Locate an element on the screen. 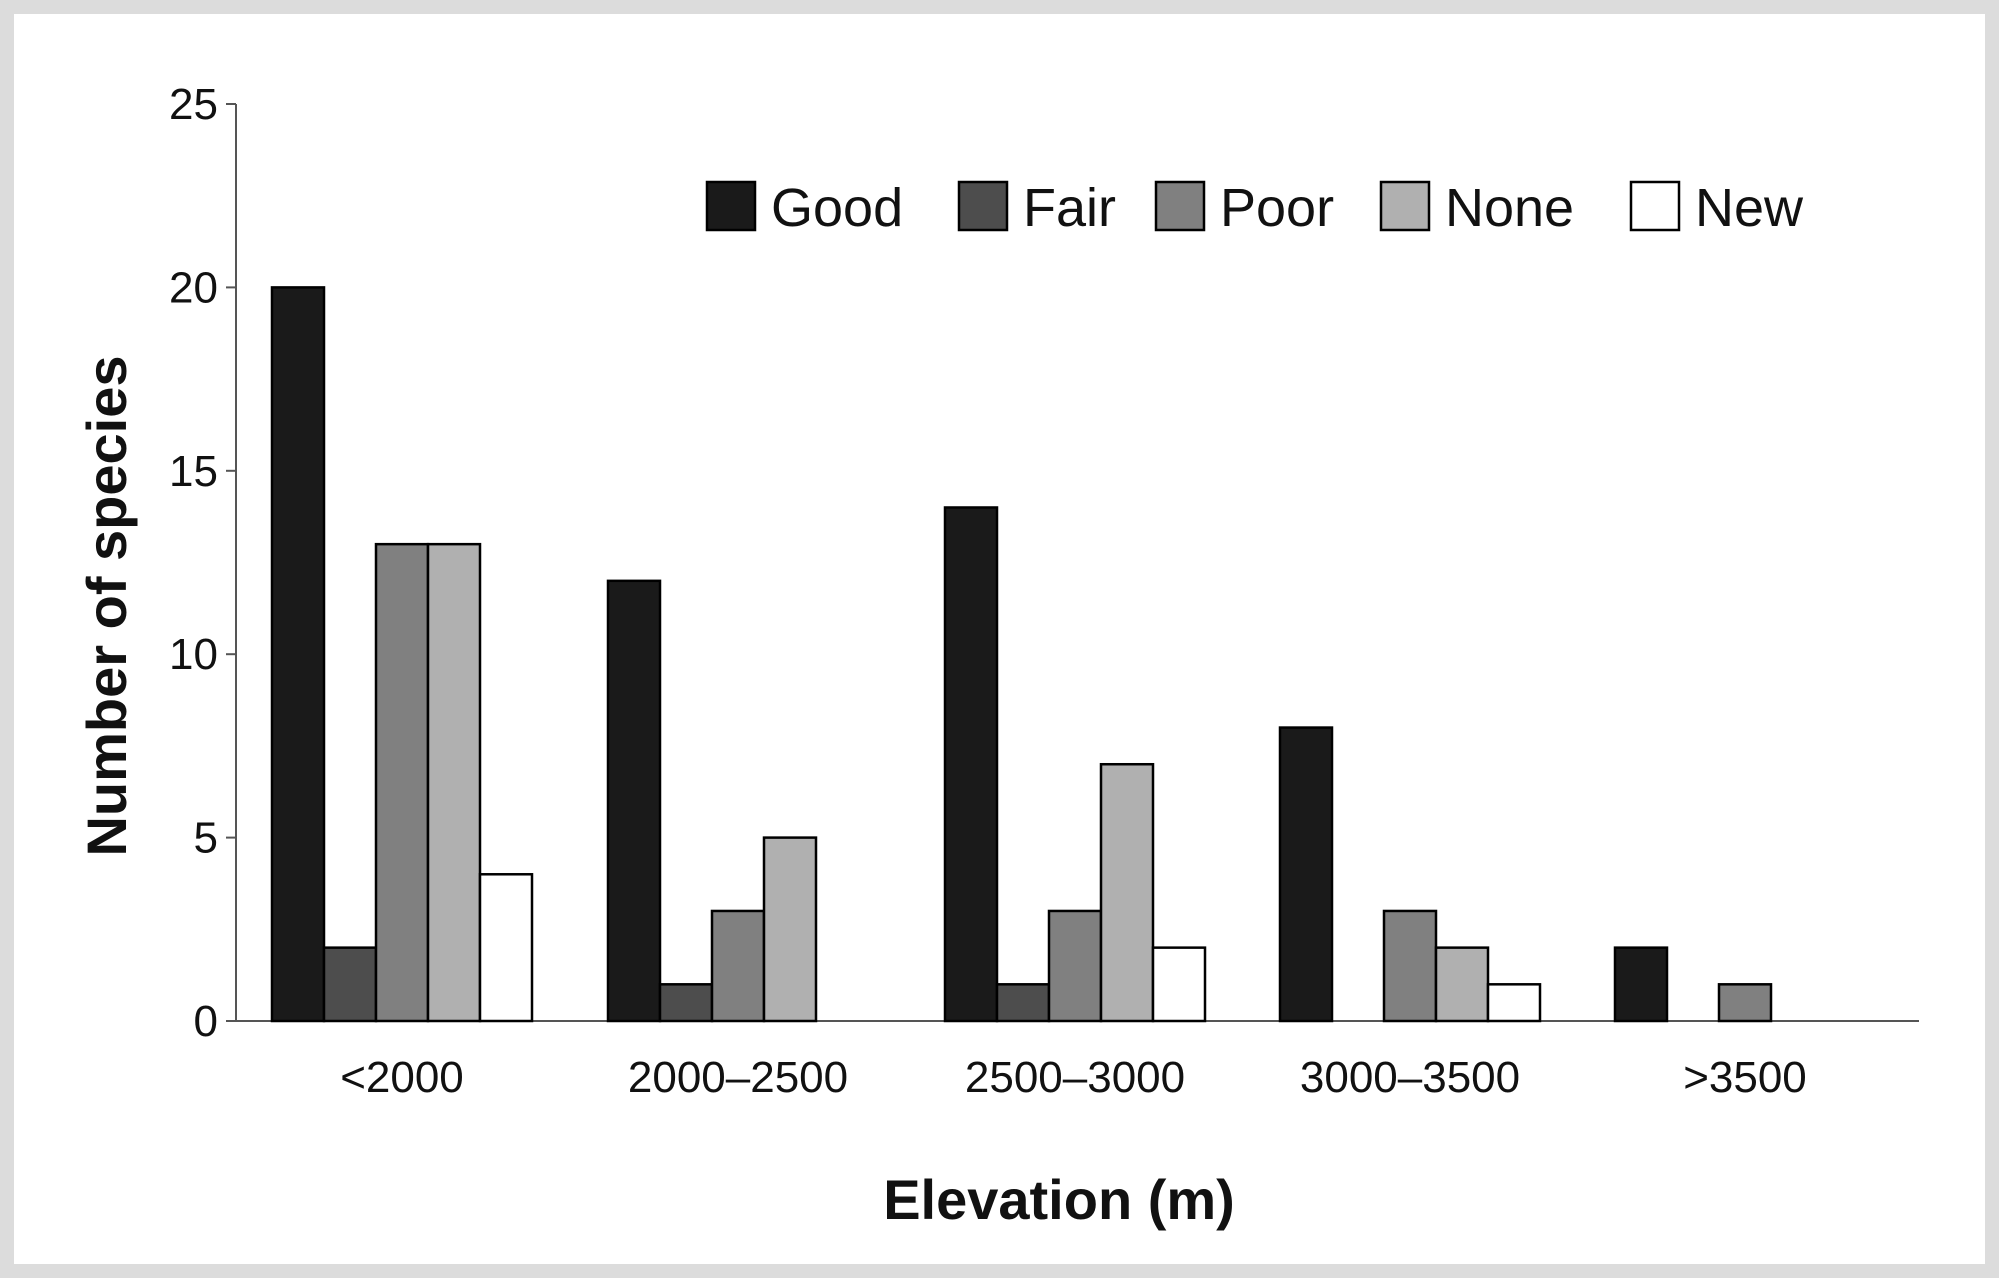  legend-item-fair: Fair is located at coordinates (1036, 208).